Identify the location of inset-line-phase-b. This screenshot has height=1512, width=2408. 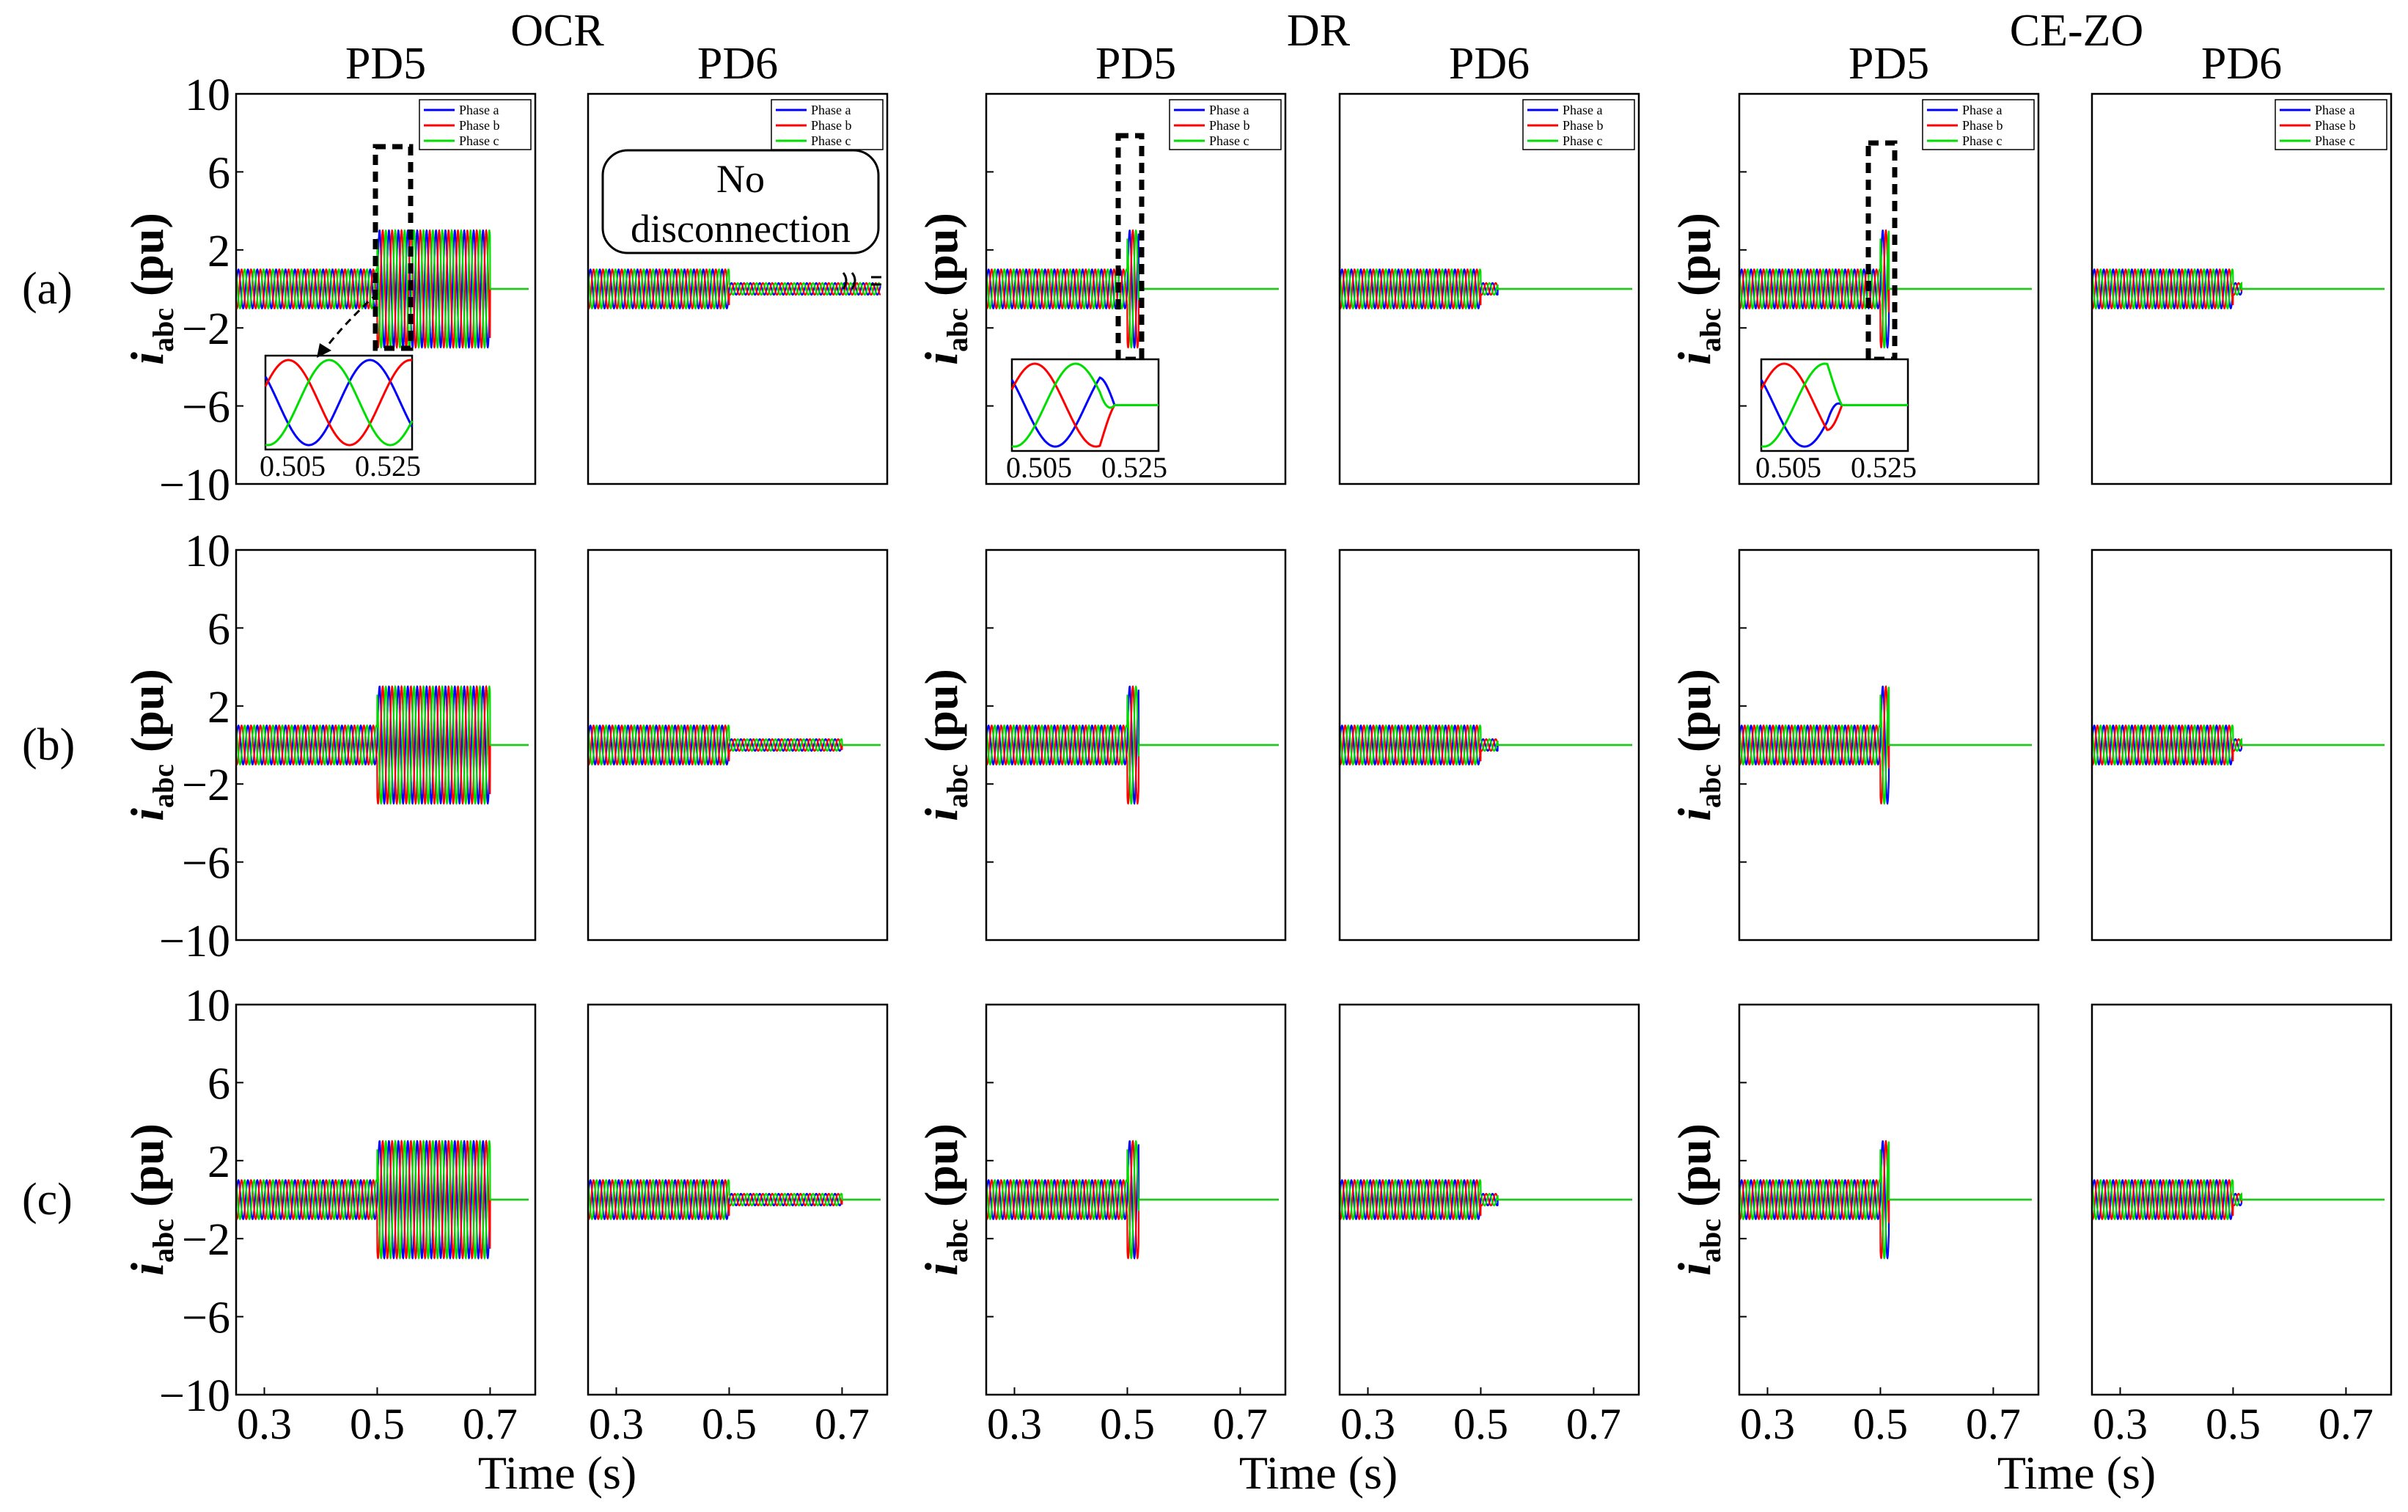
(339, 403).